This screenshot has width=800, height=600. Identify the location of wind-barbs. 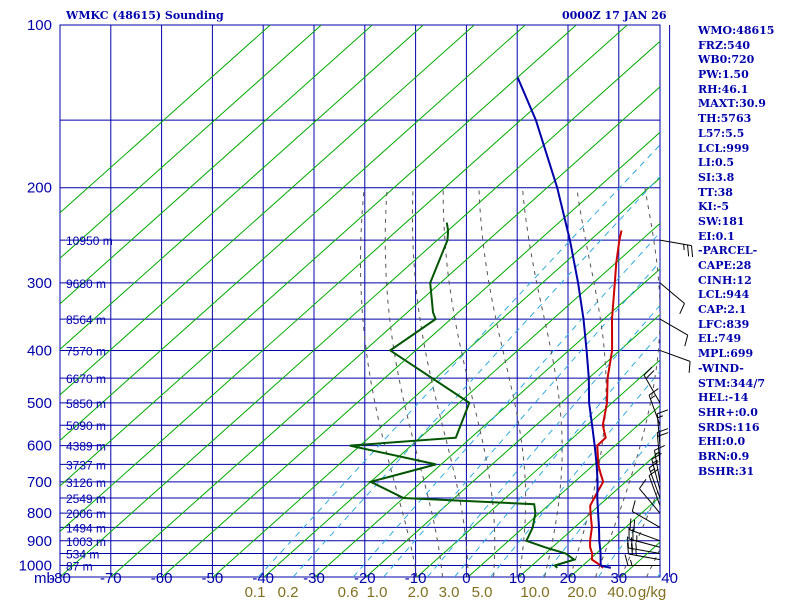
(659, 403).